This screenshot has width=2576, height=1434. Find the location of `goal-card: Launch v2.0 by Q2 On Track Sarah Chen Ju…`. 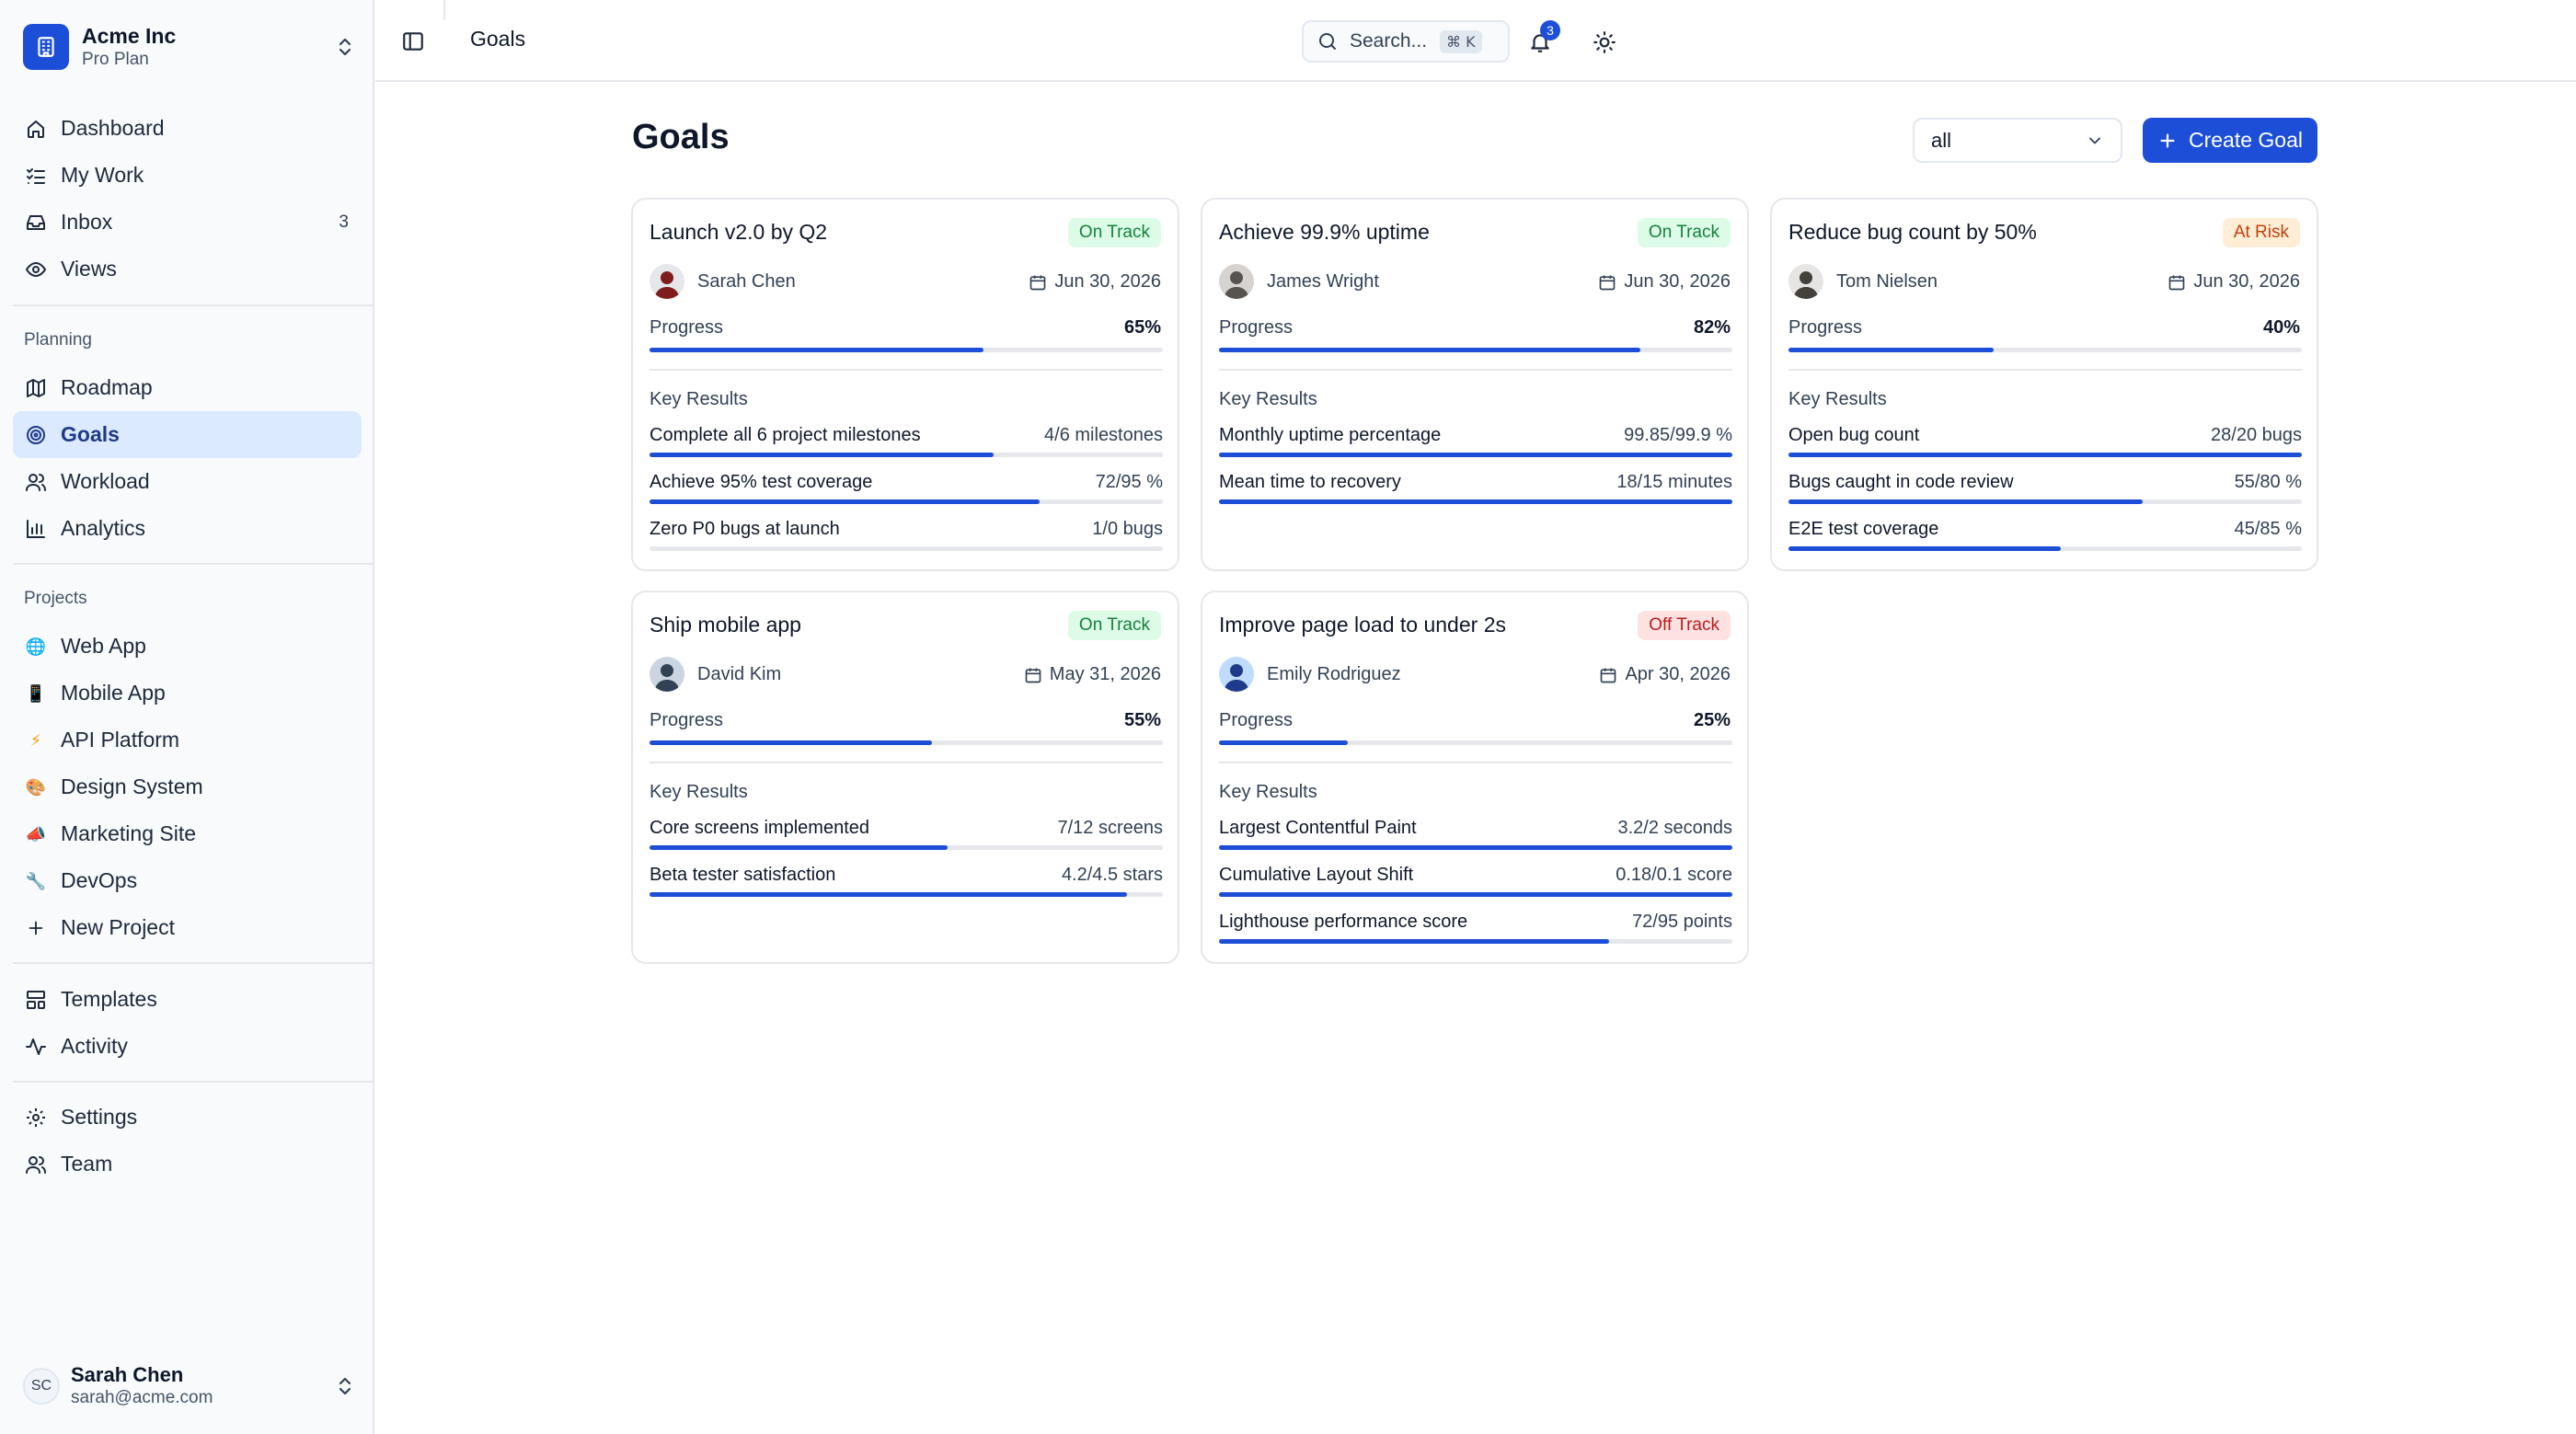

goal-card: Launch v2.0 by Q2 On Track Sarah Chen Ju… is located at coordinates (905, 385).